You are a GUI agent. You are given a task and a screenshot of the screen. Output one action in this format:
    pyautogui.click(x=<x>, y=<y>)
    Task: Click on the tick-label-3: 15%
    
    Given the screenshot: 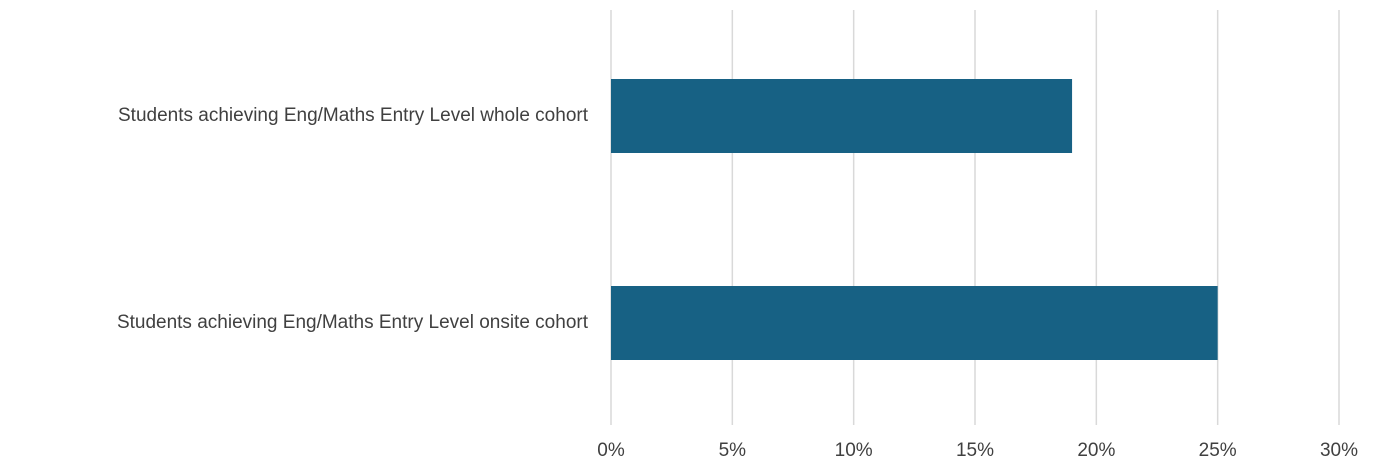 What is the action you would take?
    pyautogui.click(x=975, y=450)
    